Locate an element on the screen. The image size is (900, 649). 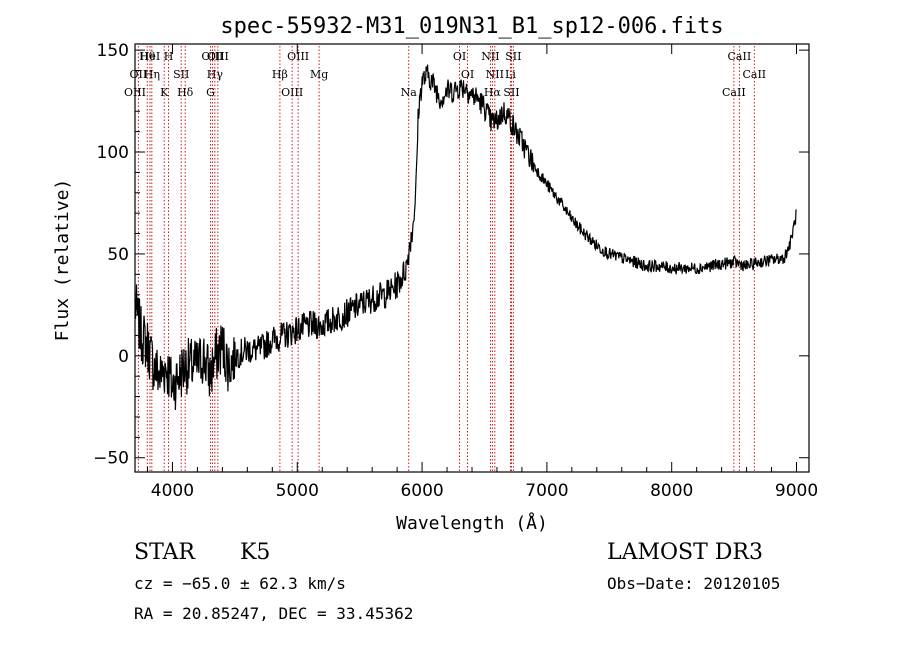
y-tick-label-2: 50 is located at coordinates (118, 255).